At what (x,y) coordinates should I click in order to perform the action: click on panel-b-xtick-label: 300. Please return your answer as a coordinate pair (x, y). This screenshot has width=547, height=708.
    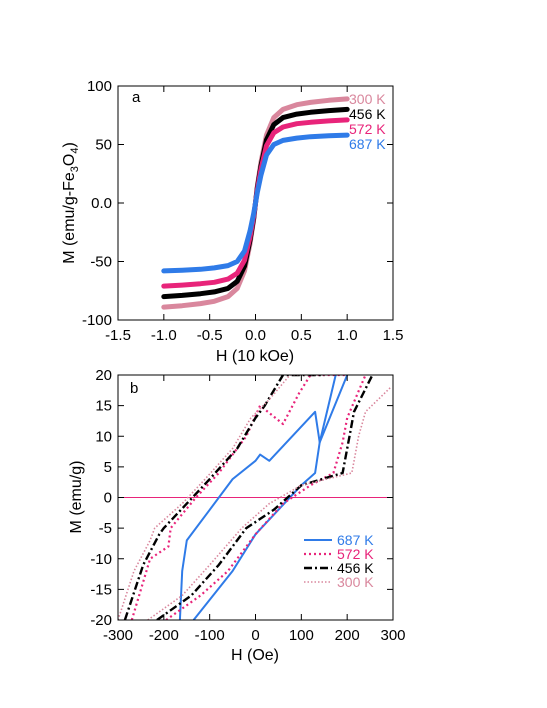
    Looking at the image, I should click on (392, 635).